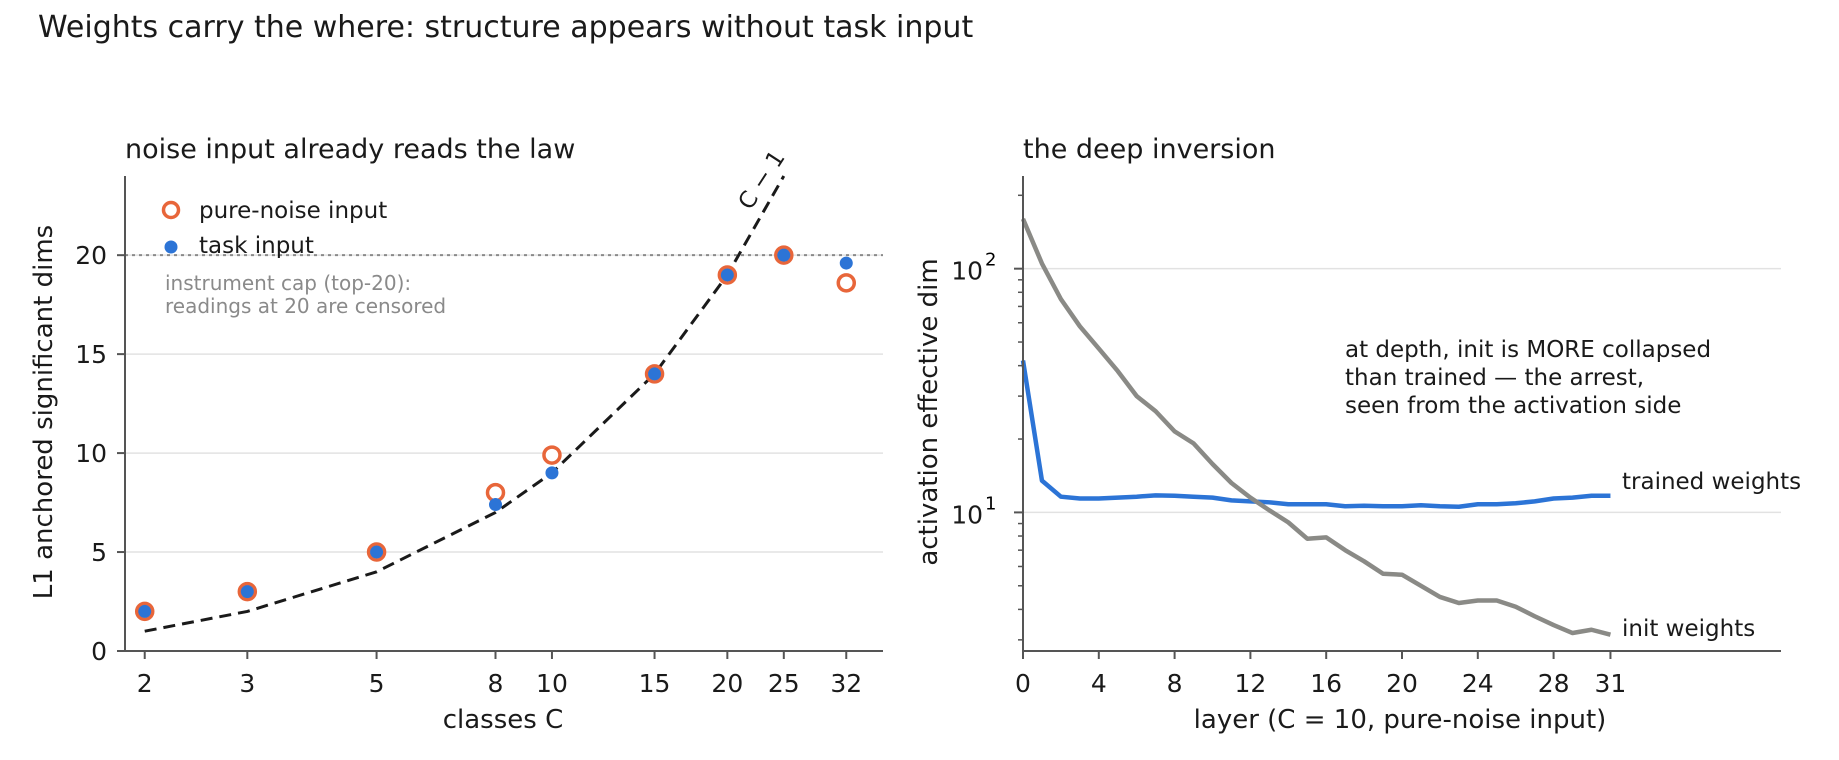 The height and width of the screenshot is (760, 1839). What do you see at coordinates (496, 683) in the screenshot?
I see `left-x-tick-label: 8` at bounding box center [496, 683].